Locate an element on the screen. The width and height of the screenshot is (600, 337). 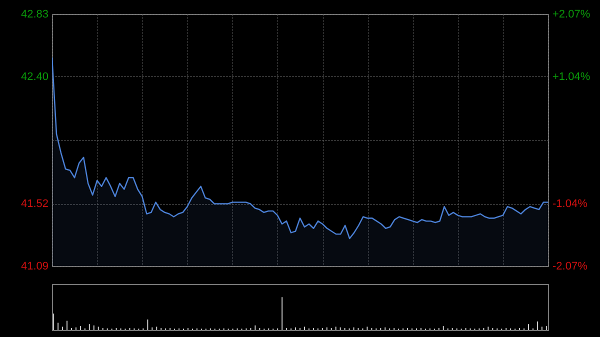
y2-tick-label: -1.04% is located at coordinates (570, 204).